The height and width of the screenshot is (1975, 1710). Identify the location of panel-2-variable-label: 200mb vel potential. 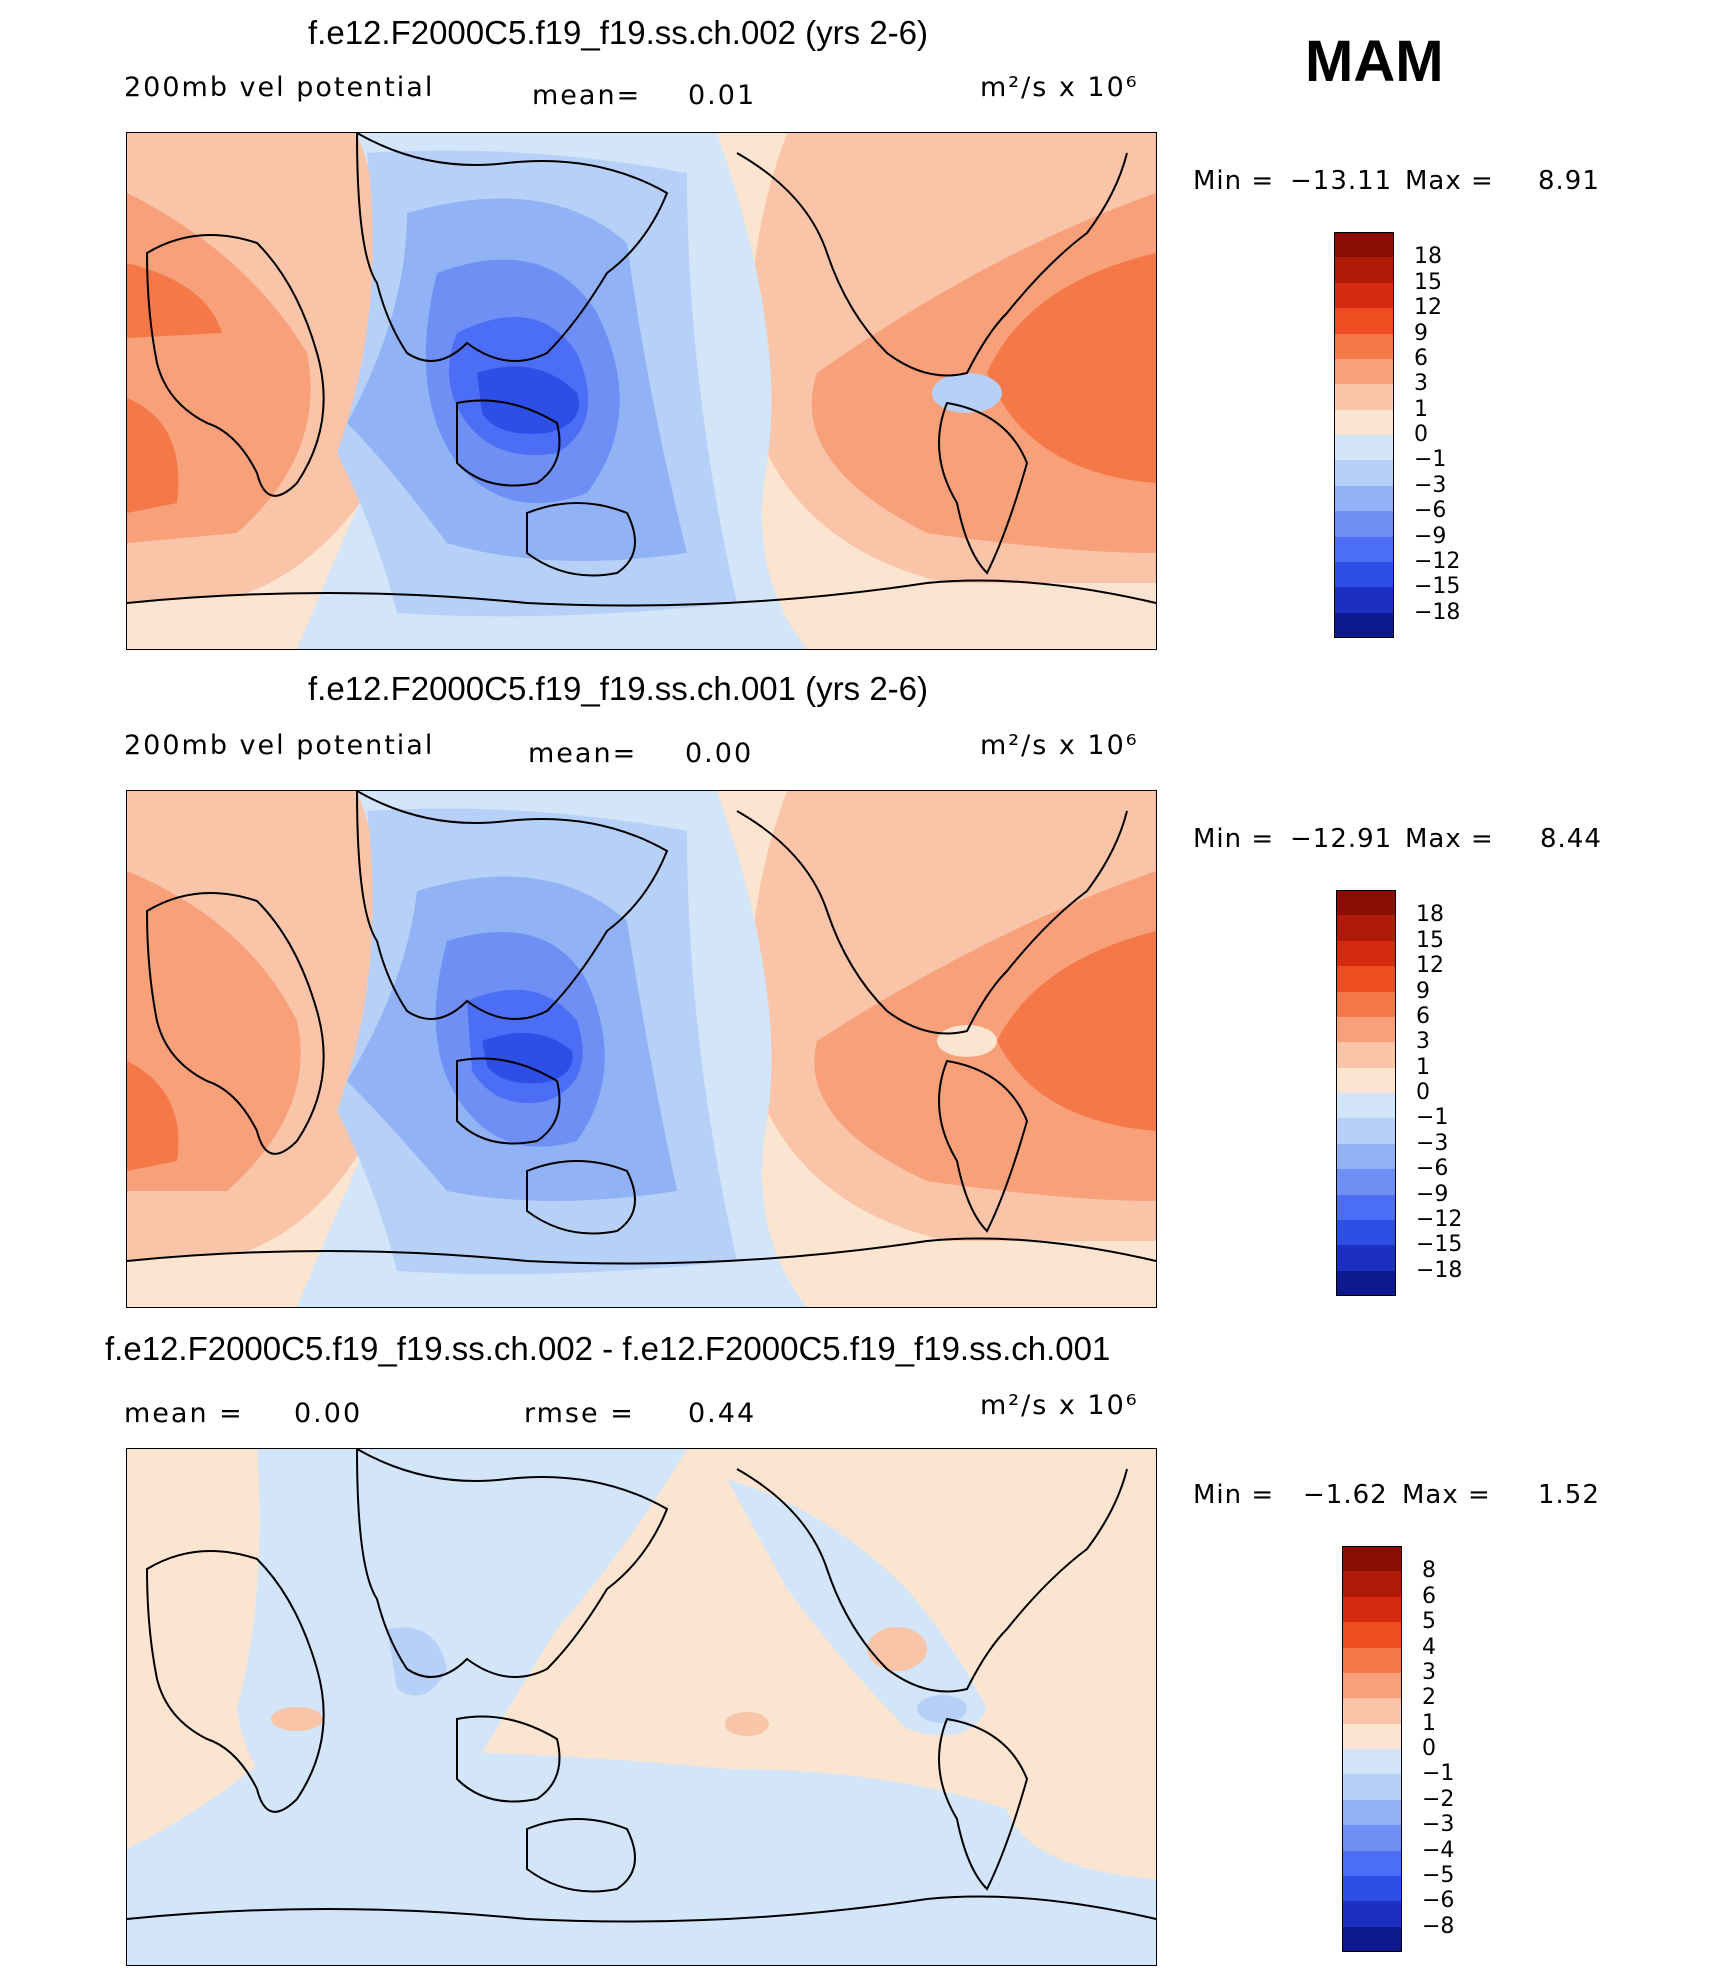
(279, 745).